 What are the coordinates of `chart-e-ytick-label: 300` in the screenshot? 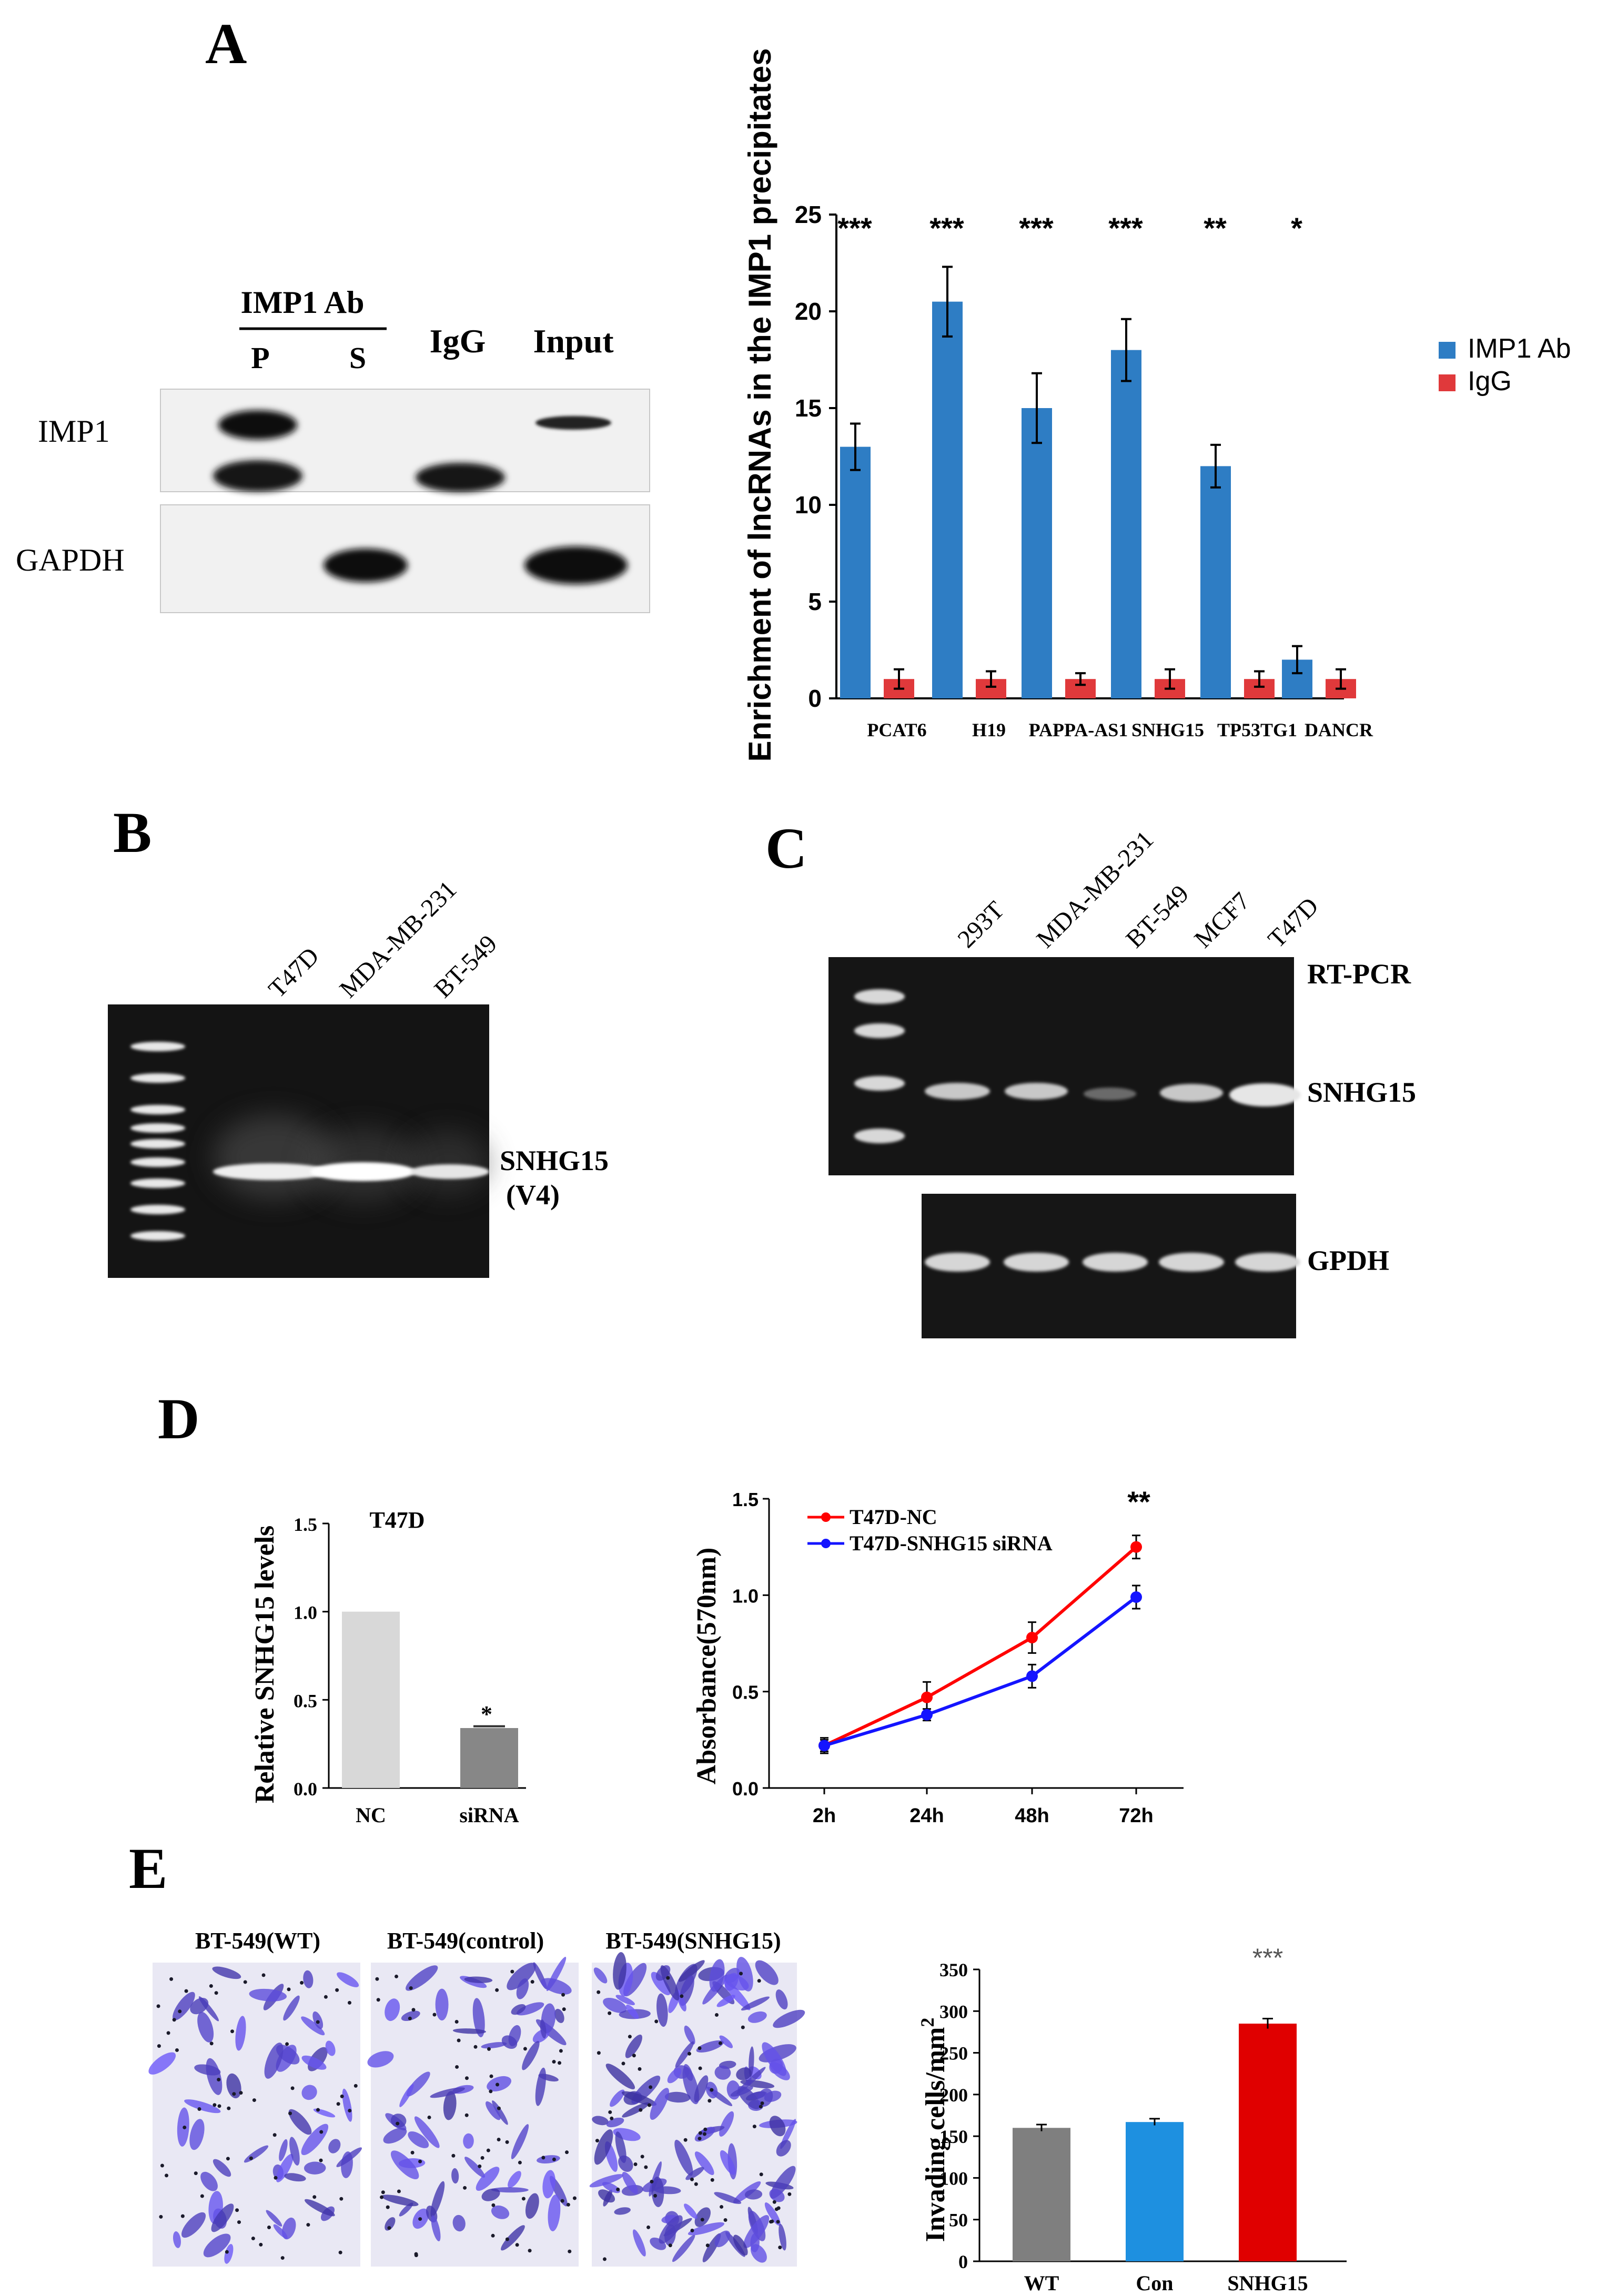 It's located at (954, 2011).